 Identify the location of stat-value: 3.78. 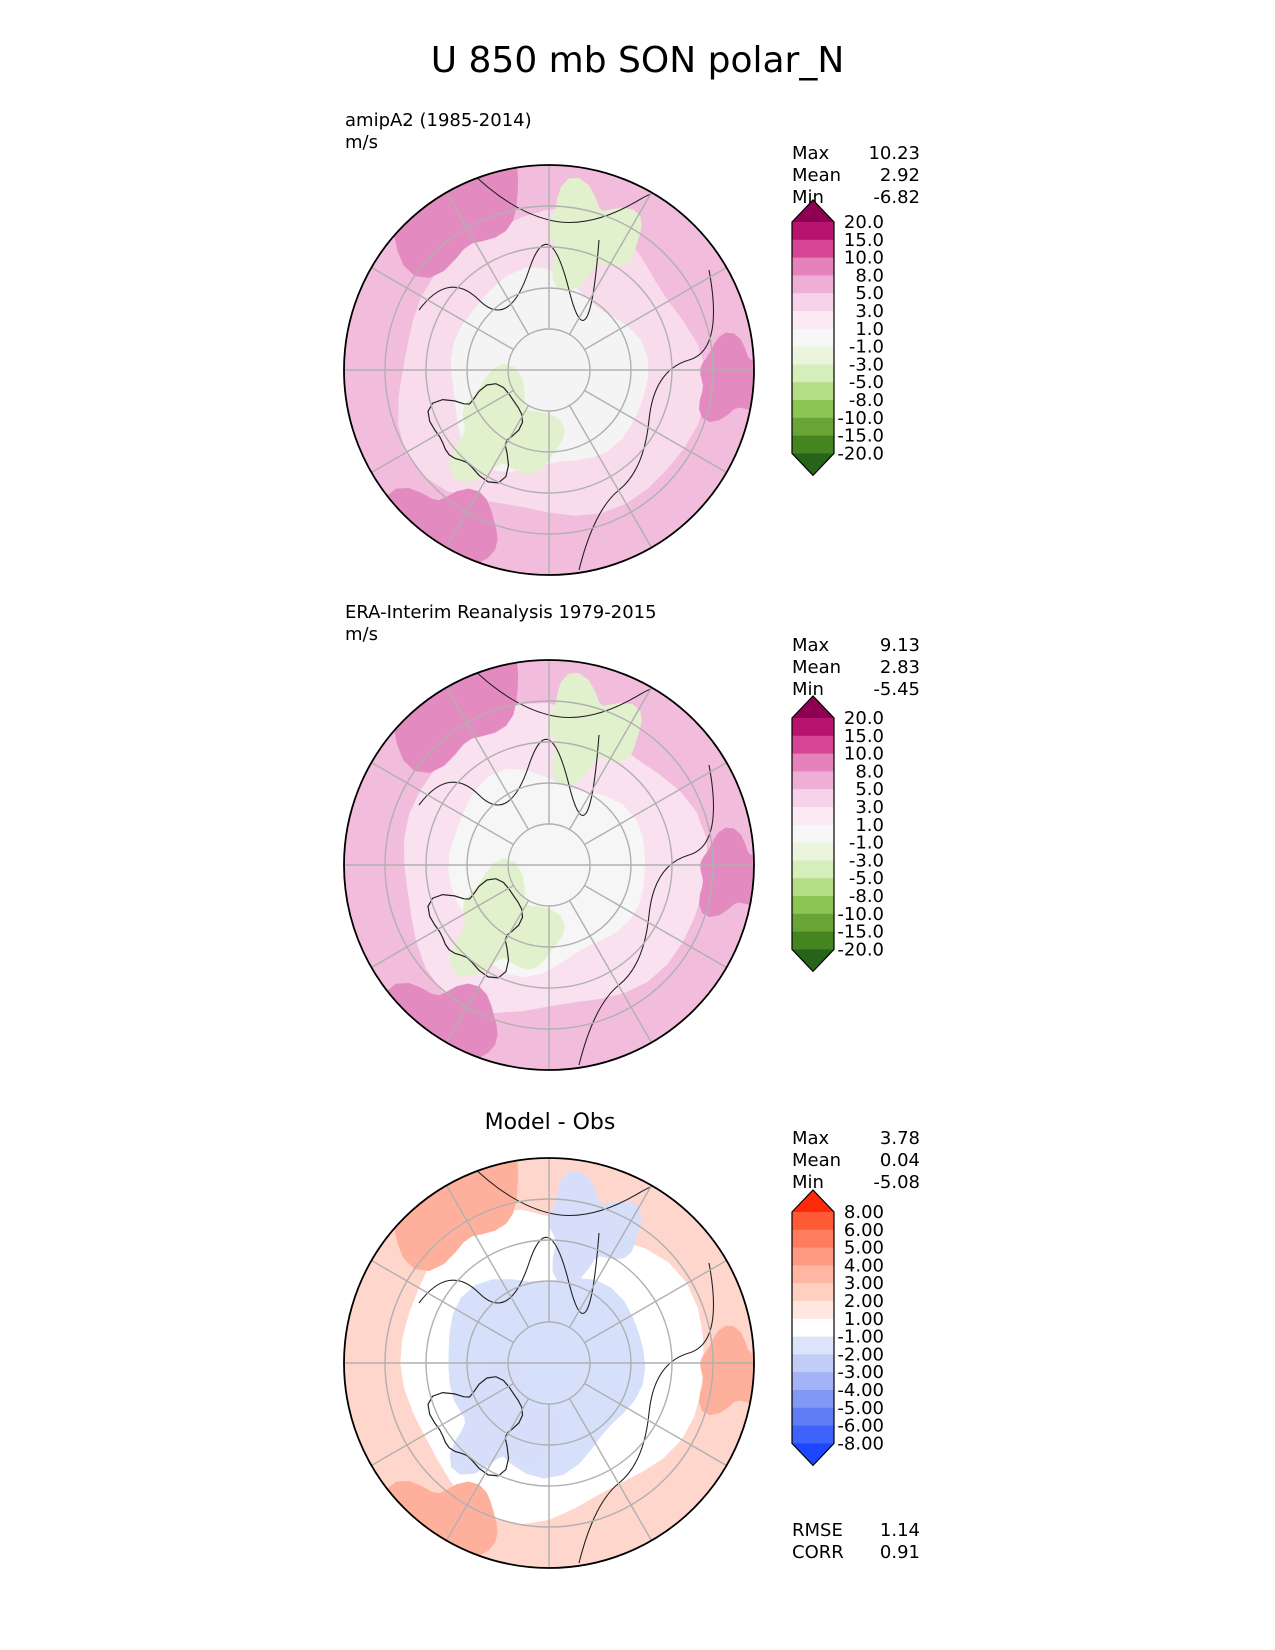
(899, 1138).